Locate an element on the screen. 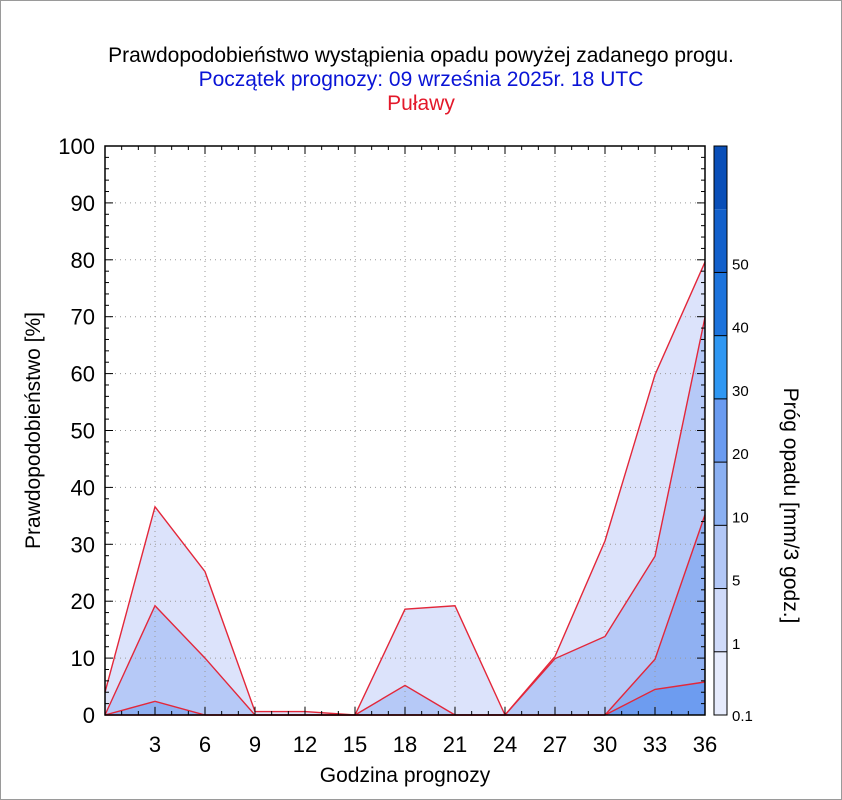  x-tick-label: 6 is located at coordinates (205, 744).